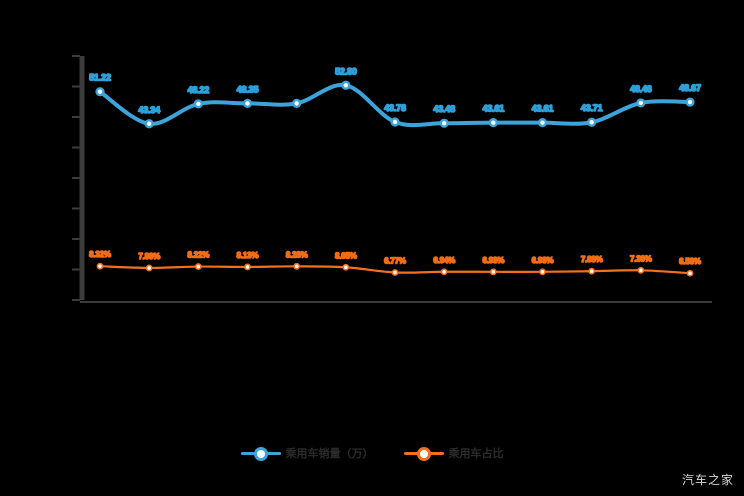 The width and height of the screenshot is (744, 496). Describe the element at coordinates (690, 261) in the screenshot. I see `occupancy-label-12: 6.58%` at that location.